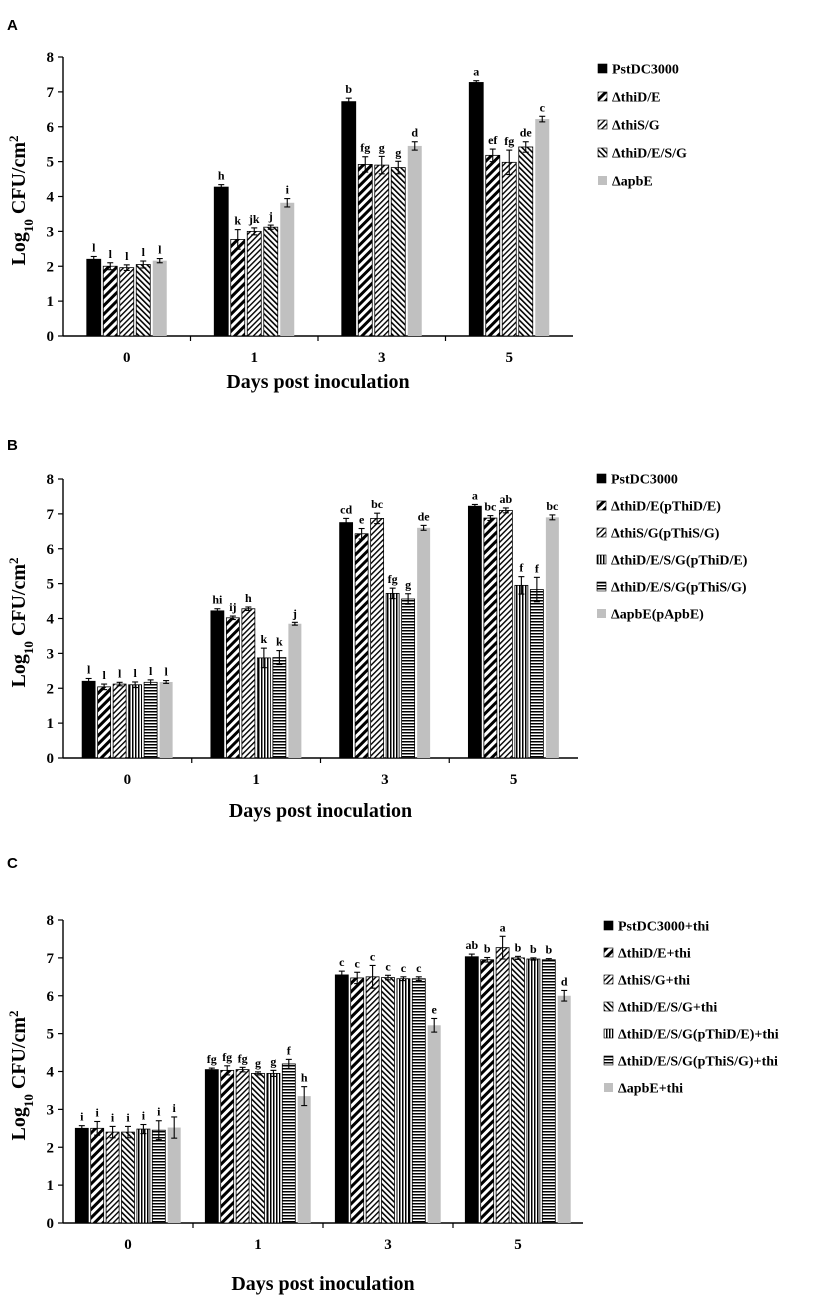  Describe the element at coordinates (385, 780) in the screenshot. I see `x-tick-label: 3` at that location.